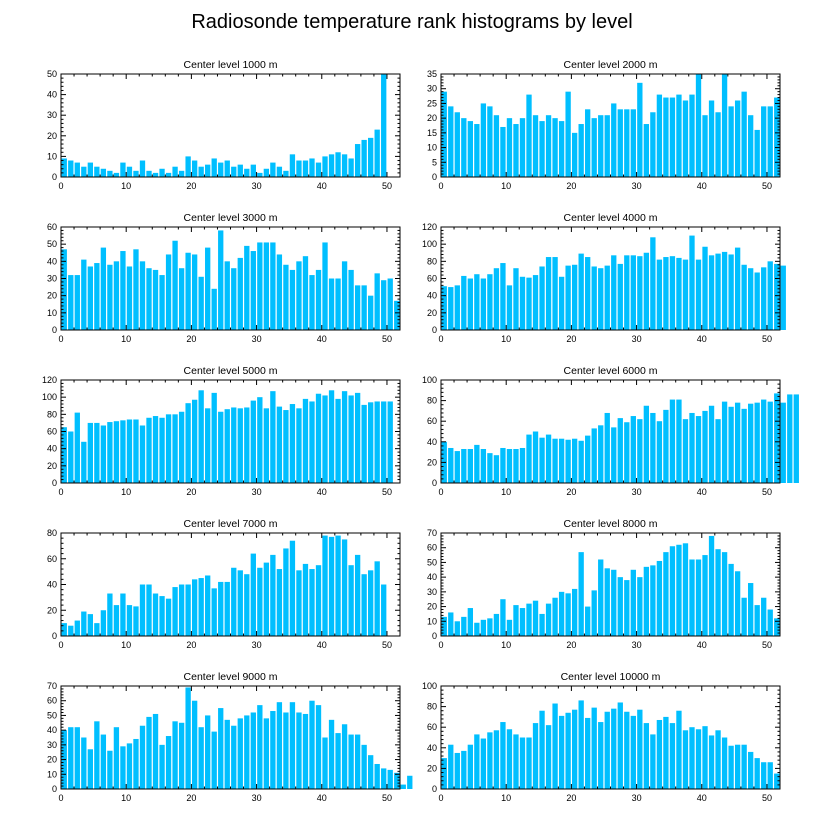  Describe the element at coordinates (571, 798) in the screenshot. I see `x-tick-label: 20` at that location.